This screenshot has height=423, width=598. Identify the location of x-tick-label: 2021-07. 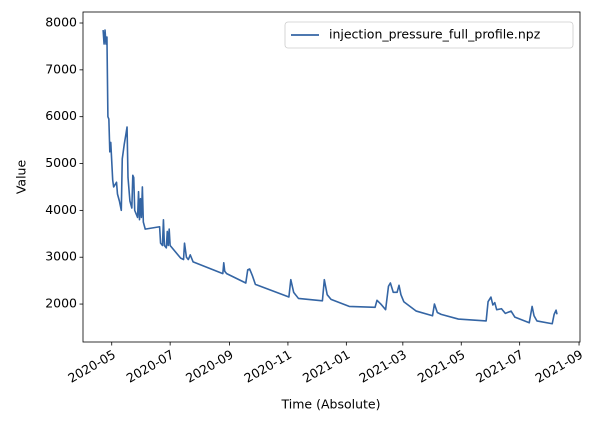
(499, 366).